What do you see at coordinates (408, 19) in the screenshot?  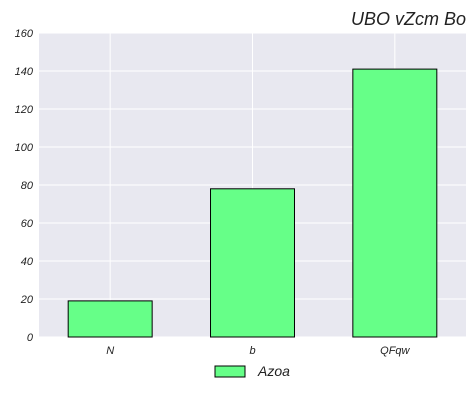 I see `chart-title: UBO vZcm Bo` at bounding box center [408, 19].